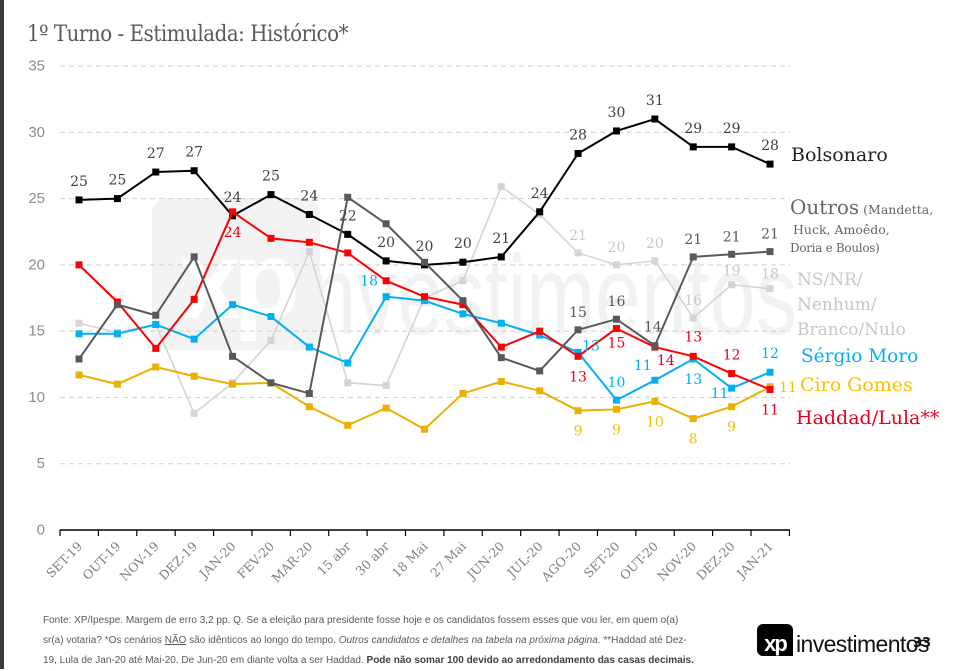 The width and height of the screenshot is (960, 671). Describe the element at coordinates (617, 248) in the screenshot. I see `data-label-ns: 20` at that location.